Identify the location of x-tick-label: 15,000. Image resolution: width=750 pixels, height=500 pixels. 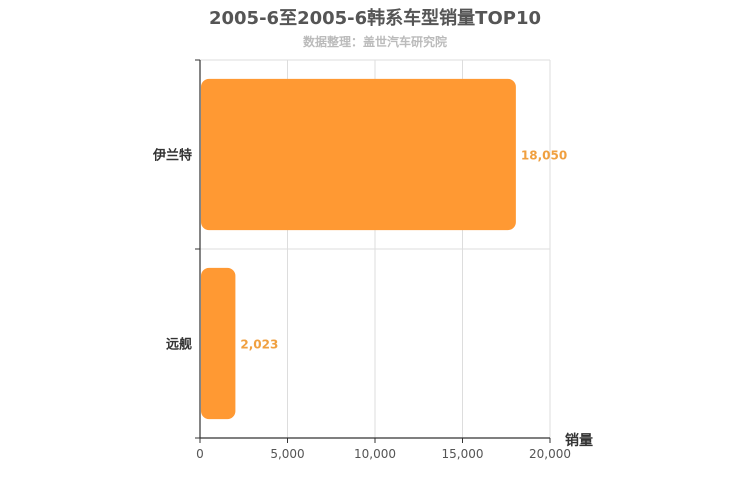
(463, 454).